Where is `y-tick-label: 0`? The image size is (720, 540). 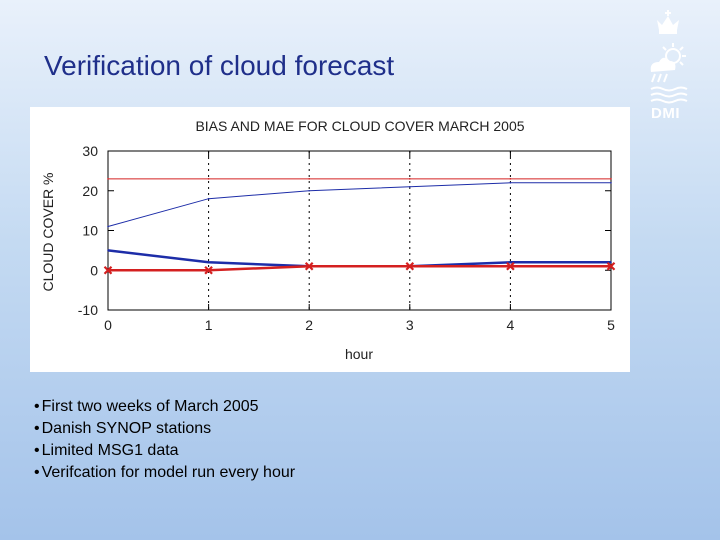
y-tick-label: 0 is located at coordinates (94, 270).